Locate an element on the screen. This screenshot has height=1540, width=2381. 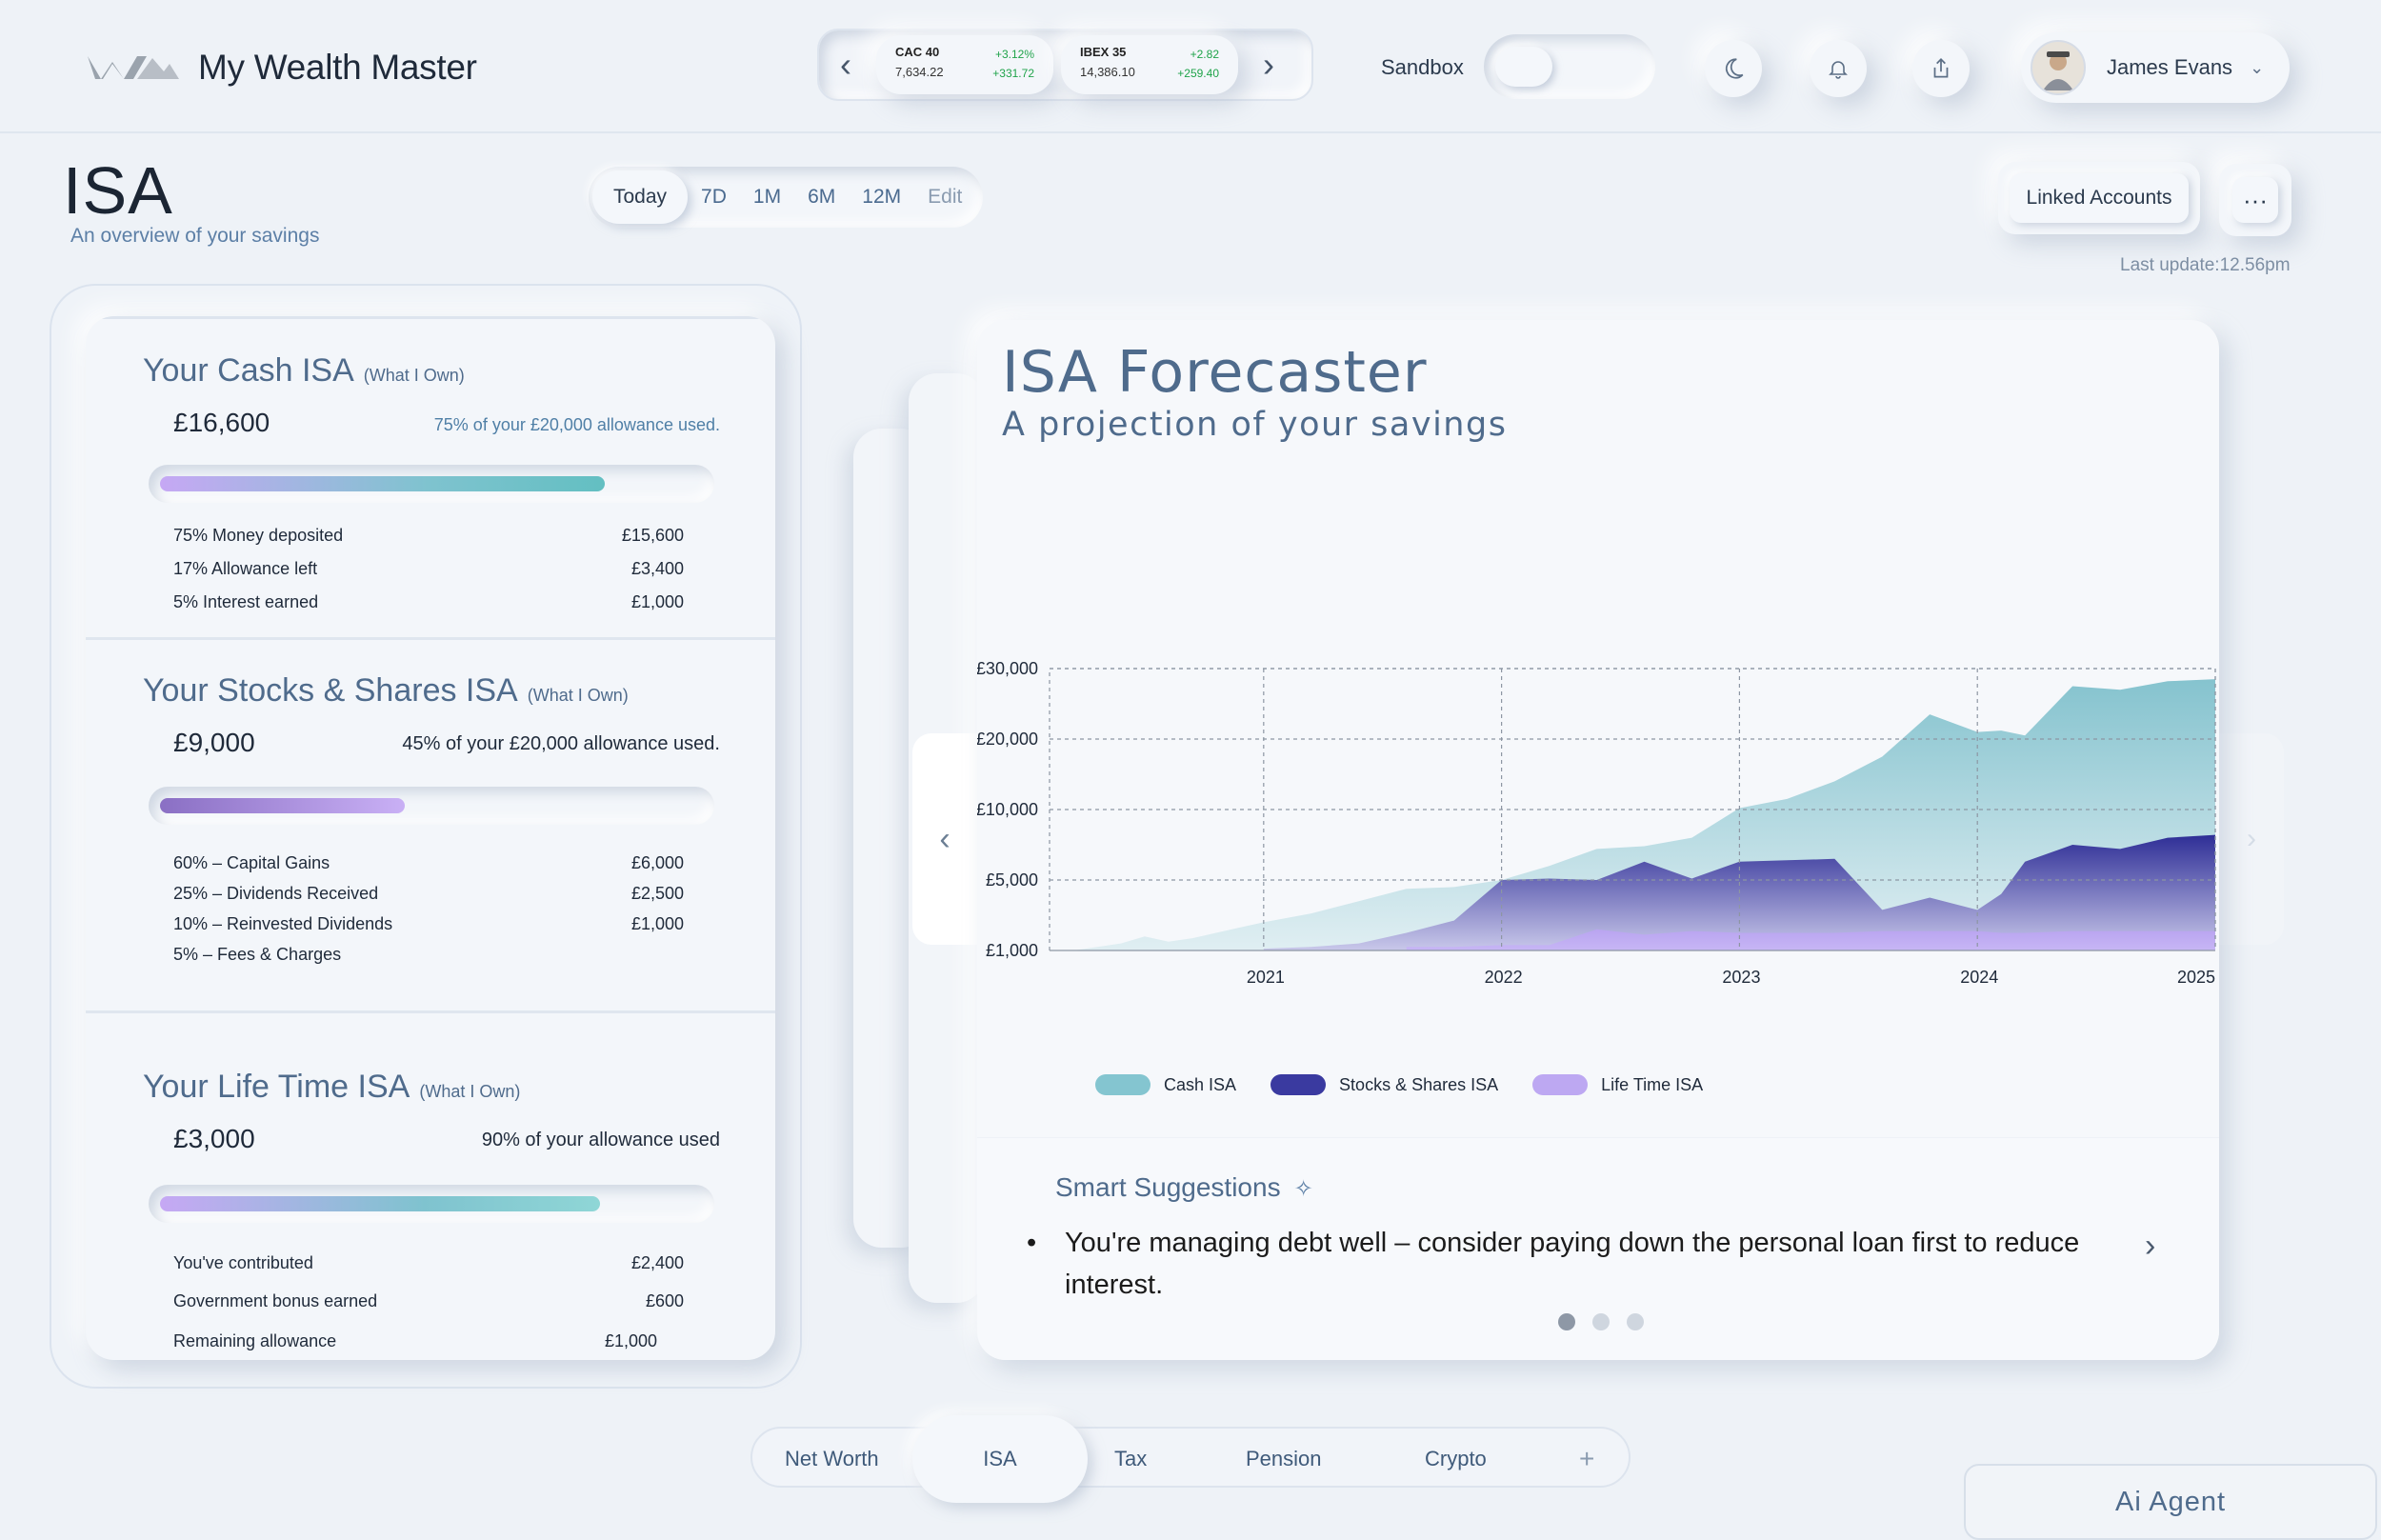
row-label: 60% – Capital Gains is located at coordinates (251, 862).